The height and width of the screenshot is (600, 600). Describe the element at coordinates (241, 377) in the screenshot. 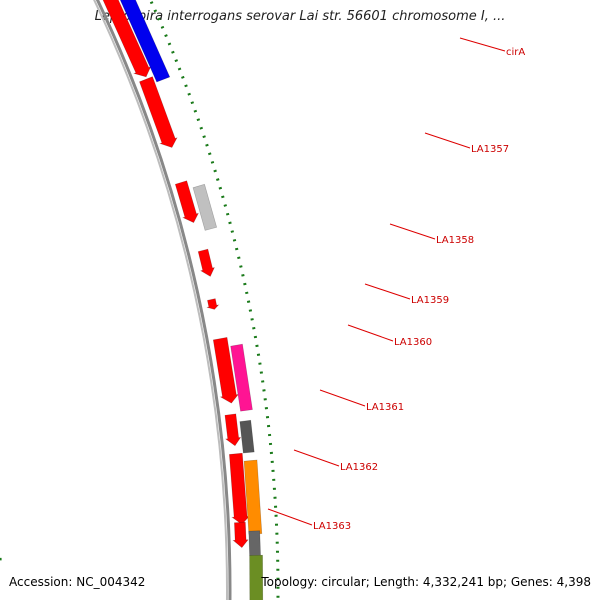

I see `gene-la1361-feature` at that location.